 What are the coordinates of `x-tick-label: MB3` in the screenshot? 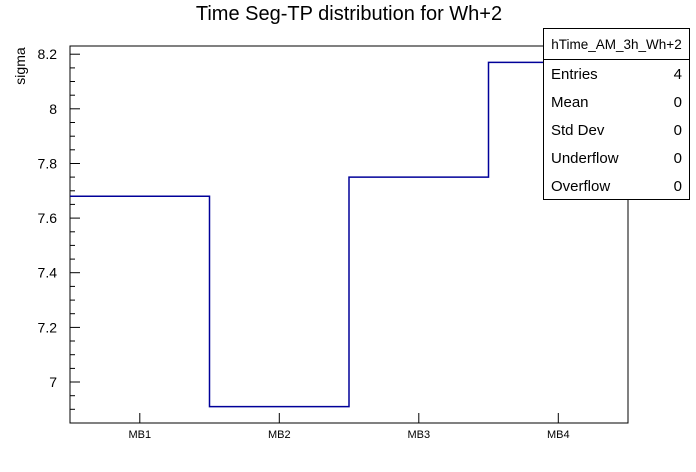 It's located at (418, 435).